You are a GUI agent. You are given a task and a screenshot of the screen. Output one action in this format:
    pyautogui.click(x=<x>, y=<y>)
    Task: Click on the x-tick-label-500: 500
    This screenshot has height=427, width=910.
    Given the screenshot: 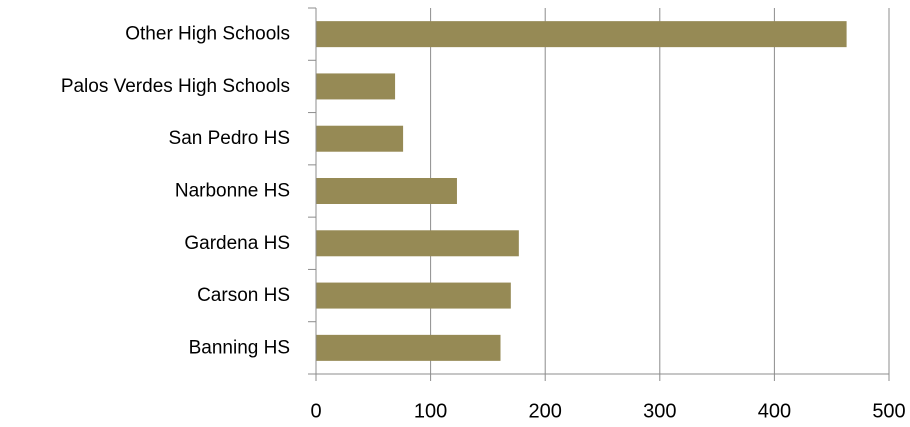 What is the action you would take?
    pyautogui.click(x=888, y=411)
    